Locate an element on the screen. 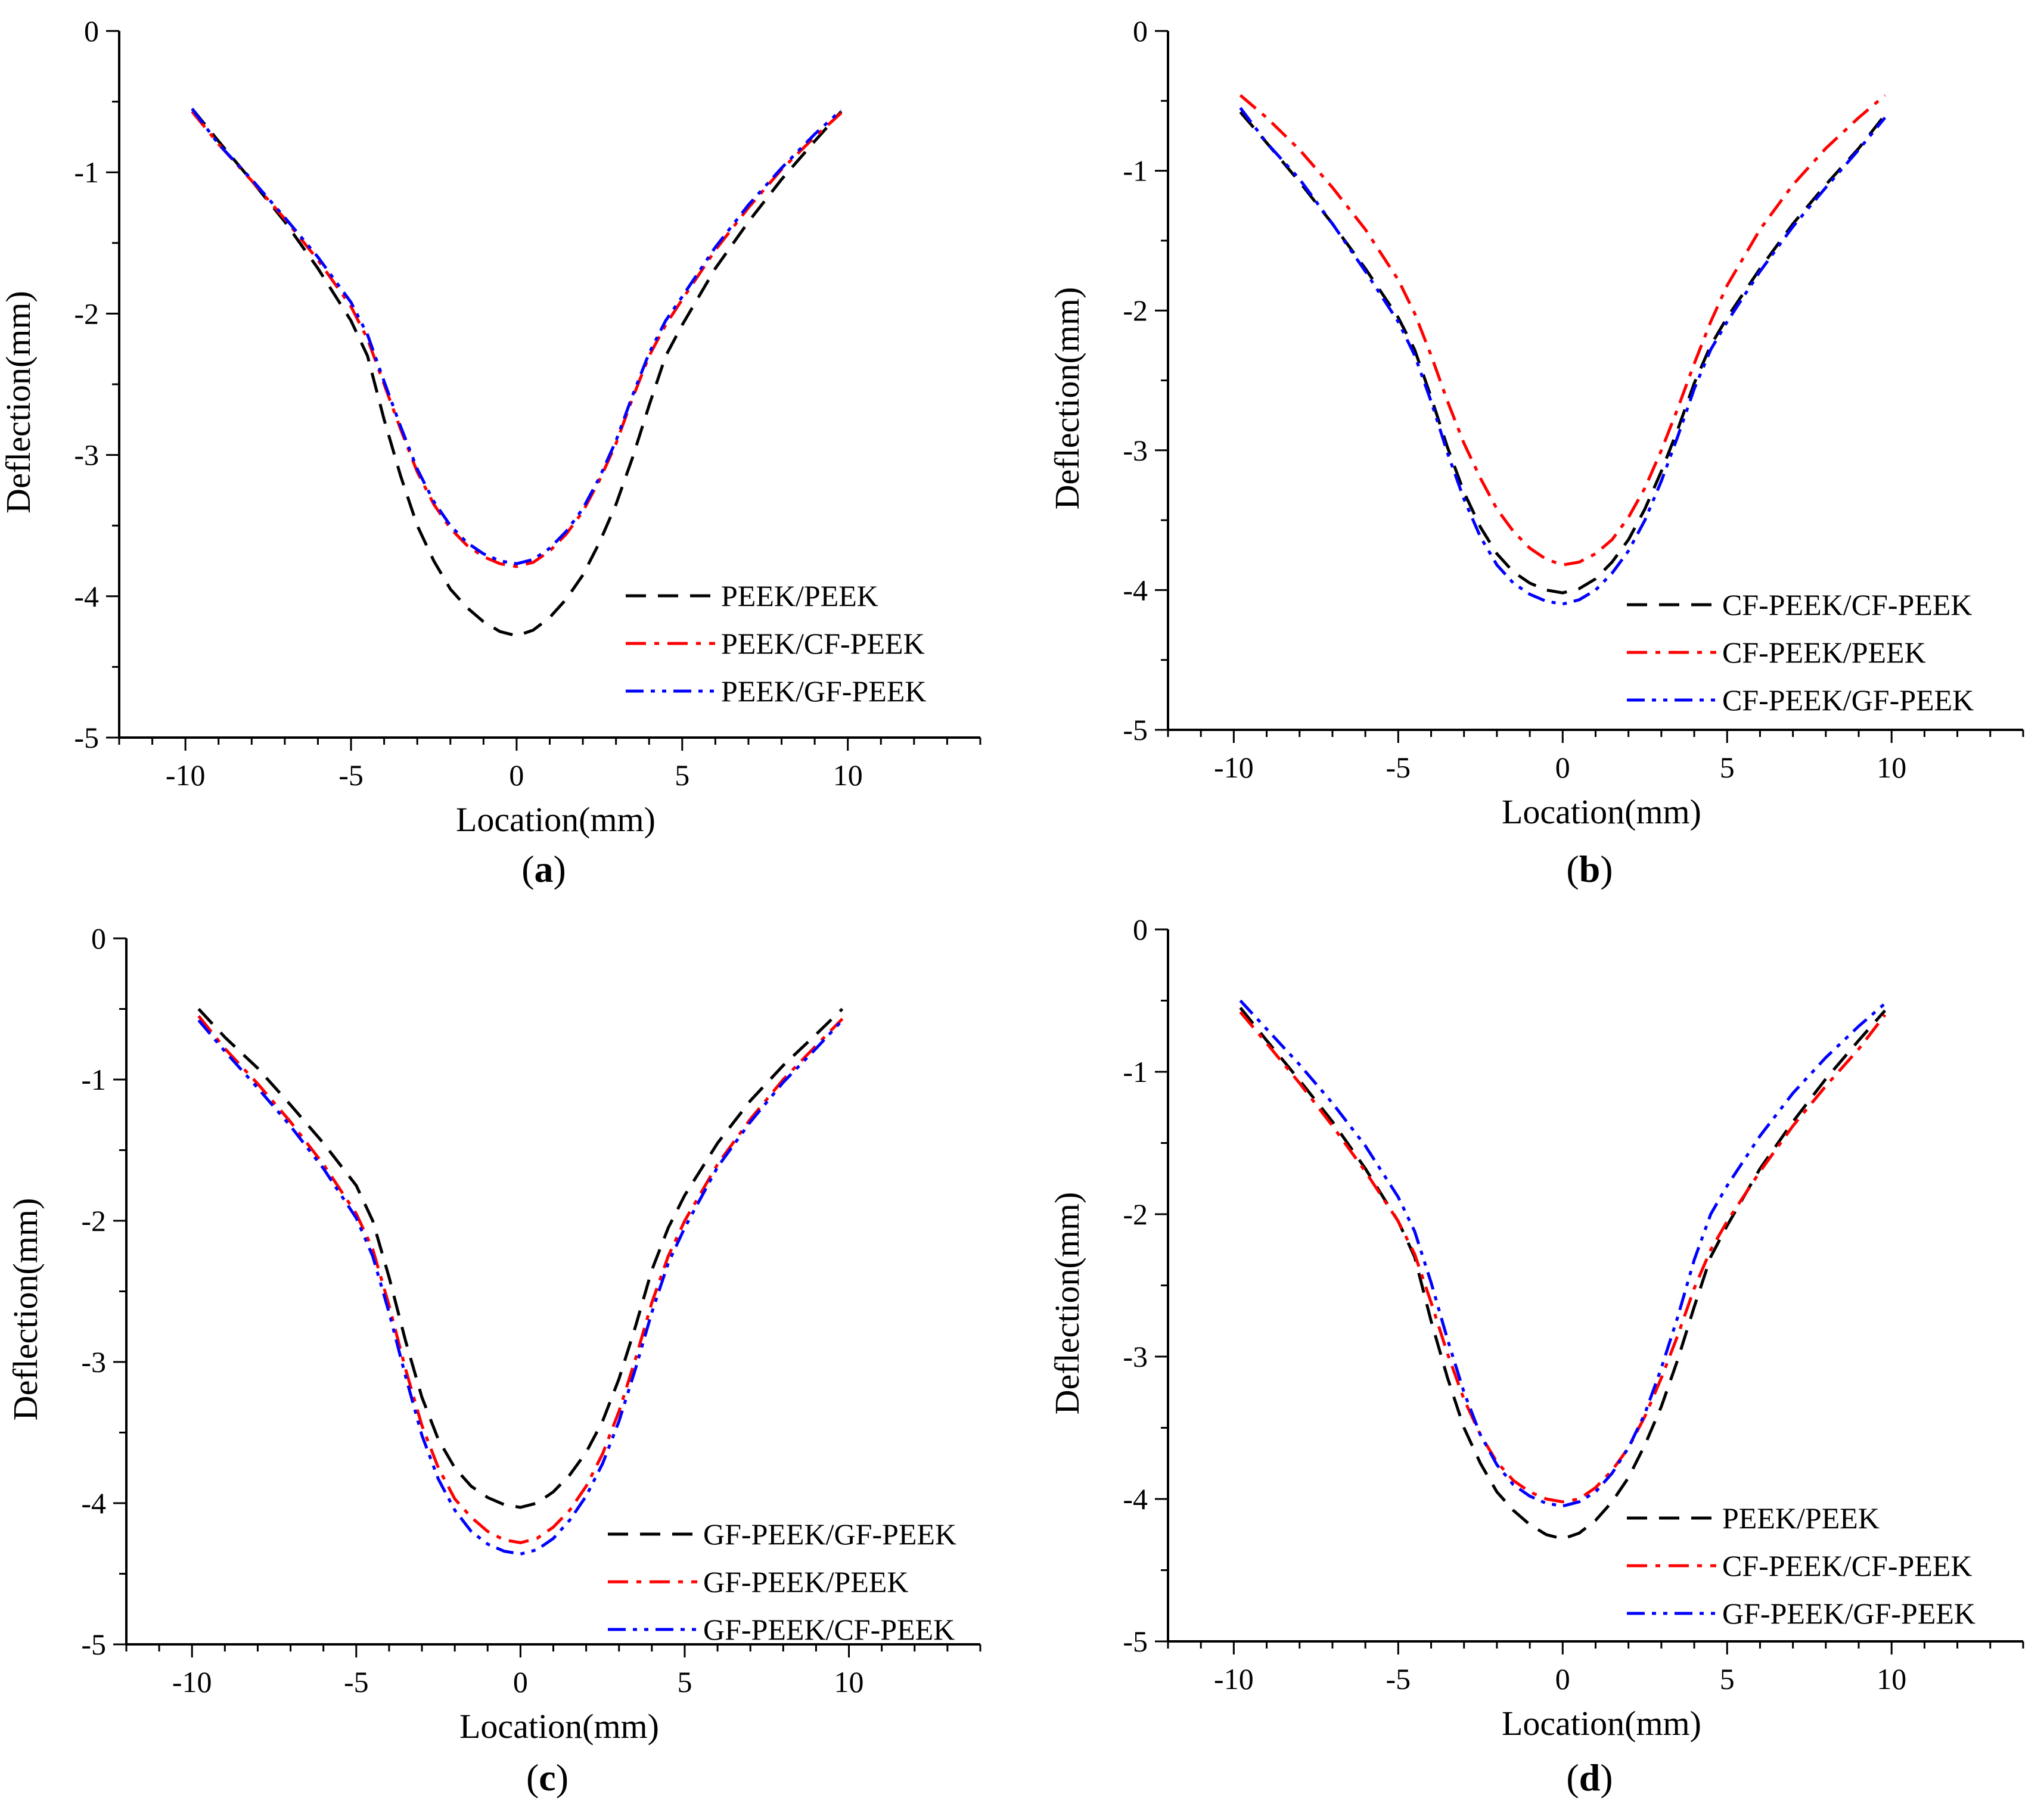 The image size is (2044, 1807). legend-label-2: CF-PEEK/CF-PEEK is located at coordinates (1847, 1565).